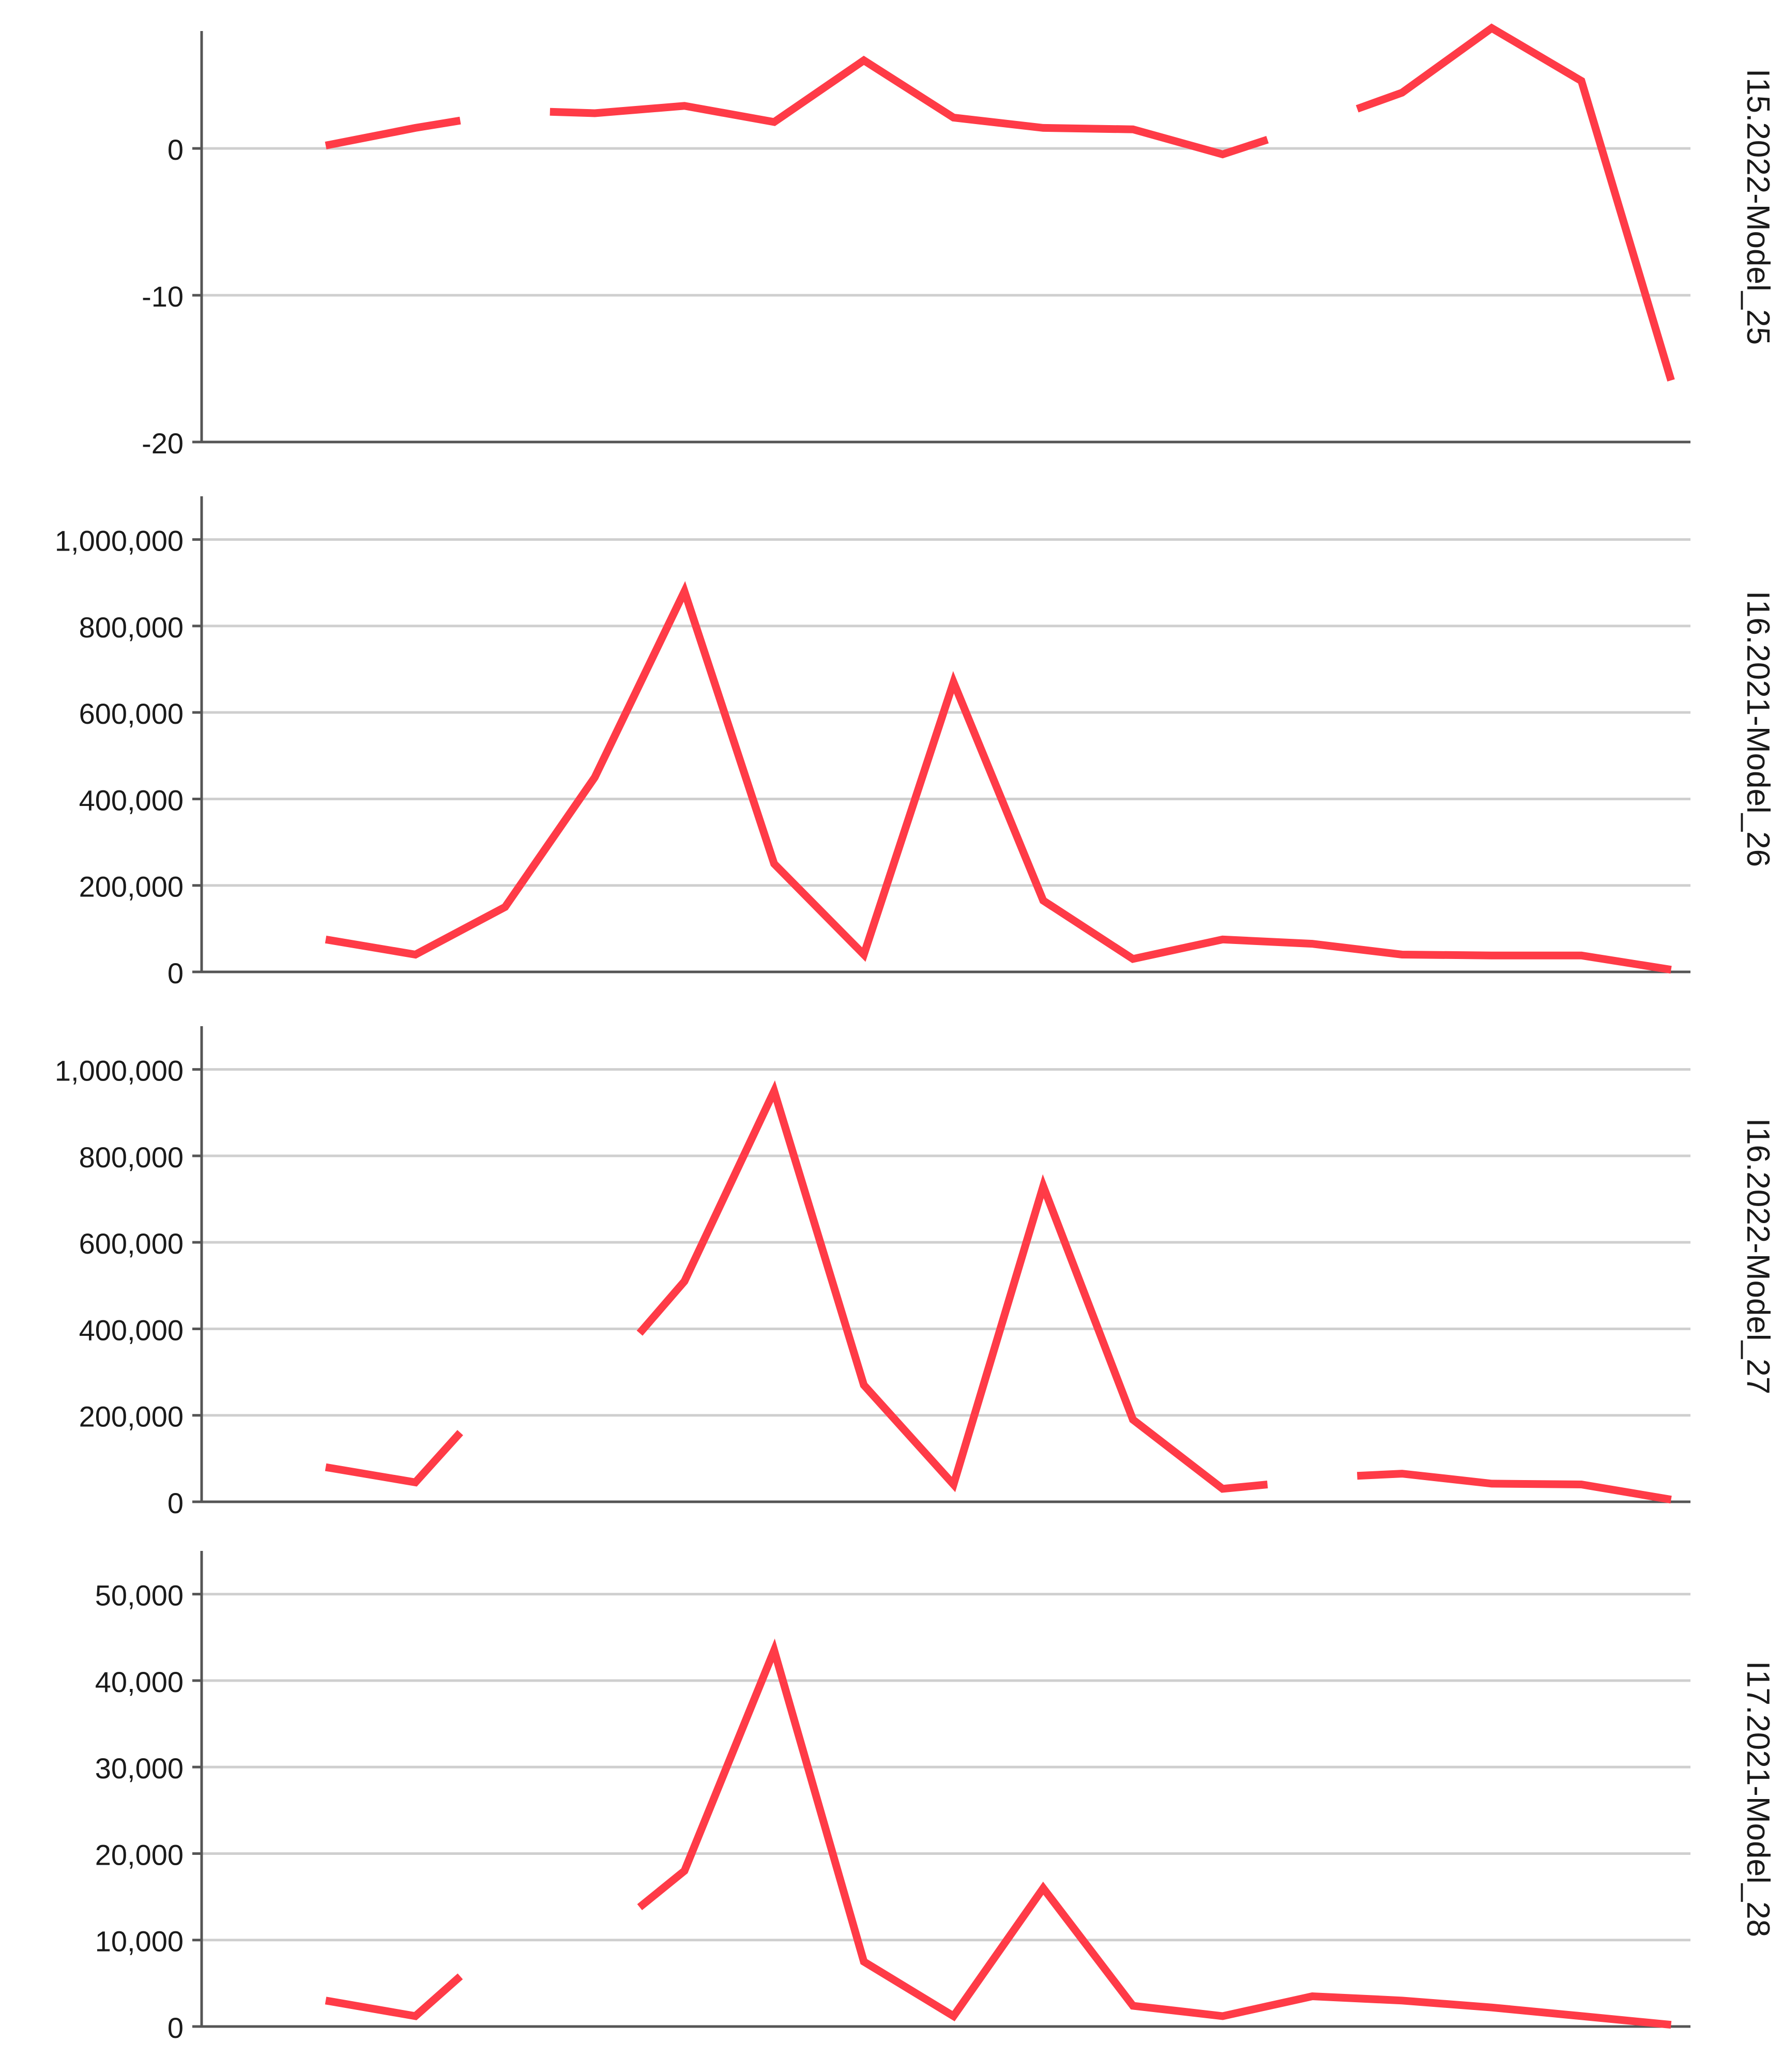  What do you see at coordinates (139, 1768) in the screenshot?
I see `y-tick-label: 30,000` at bounding box center [139, 1768].